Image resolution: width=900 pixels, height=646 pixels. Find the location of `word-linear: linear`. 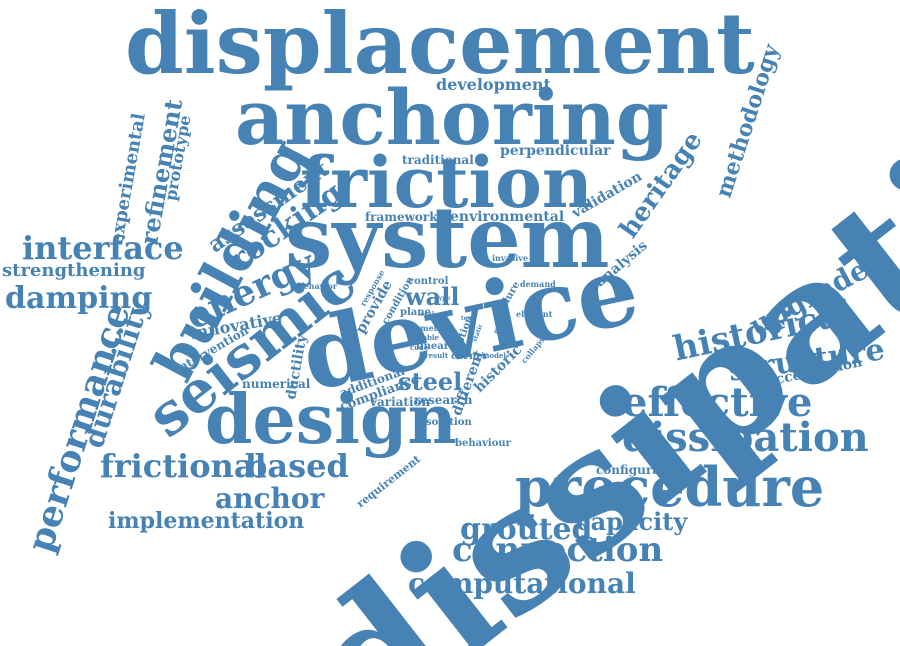

word-linear: linear is located at coordinates (432, 346).